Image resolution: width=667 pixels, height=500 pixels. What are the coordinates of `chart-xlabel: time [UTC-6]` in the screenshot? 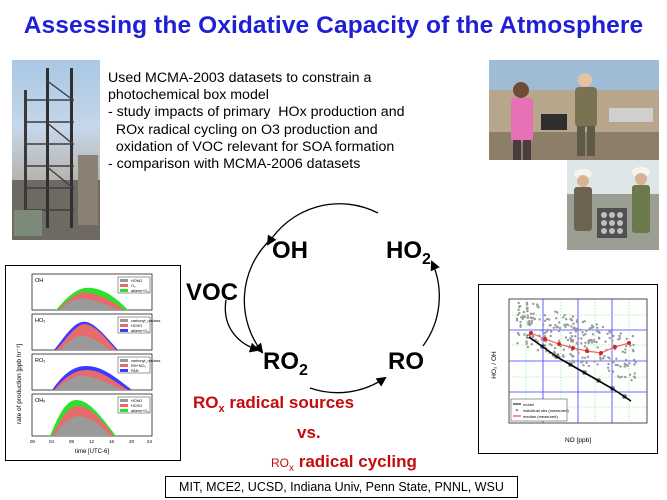 It's located at (92, 452).